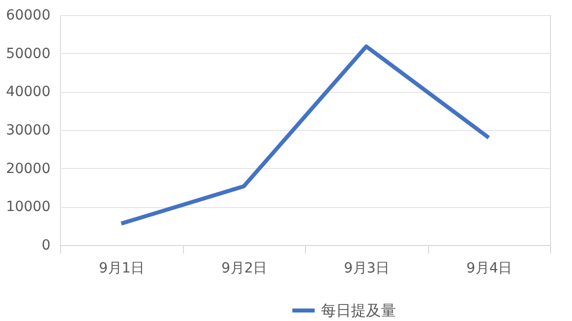  What do you see at coordinates (358, 311) in the screenshot?
I see `legend-label: 每日提及量` at bounding box center [358, 311].